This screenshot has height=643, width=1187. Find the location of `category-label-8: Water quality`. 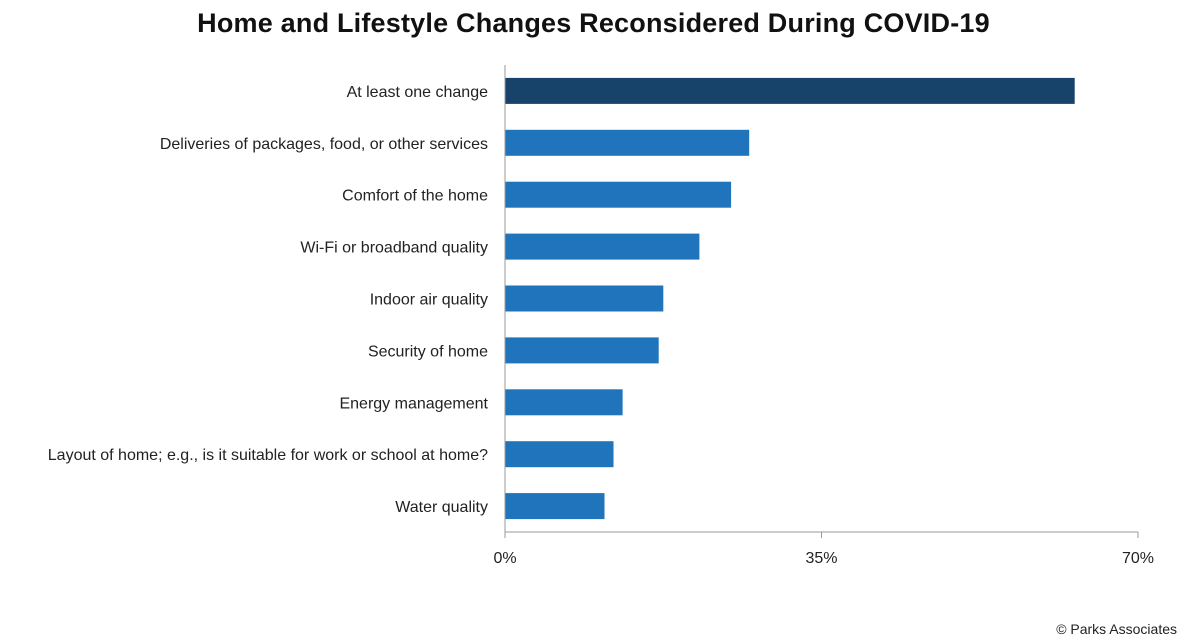

category-label-8: Water quality is located at coordinates (441, 507).